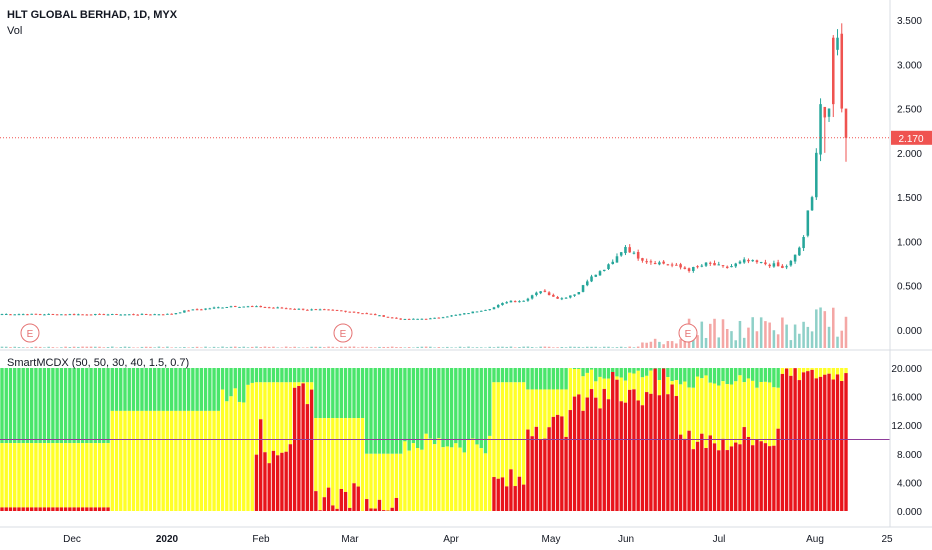 This screenshot has height=550, width=932. I want to click on time-tick-label: Aug, so click(815, 539).